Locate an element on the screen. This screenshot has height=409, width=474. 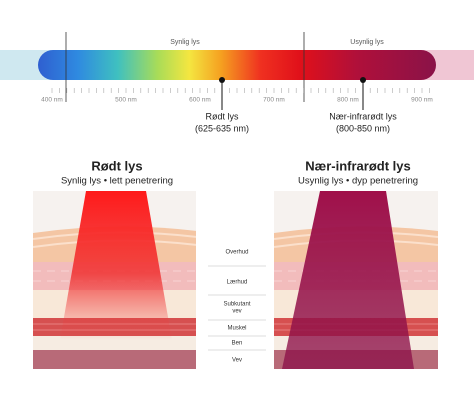
region-label: Usynlig lys is located at coordinates (367, 42).